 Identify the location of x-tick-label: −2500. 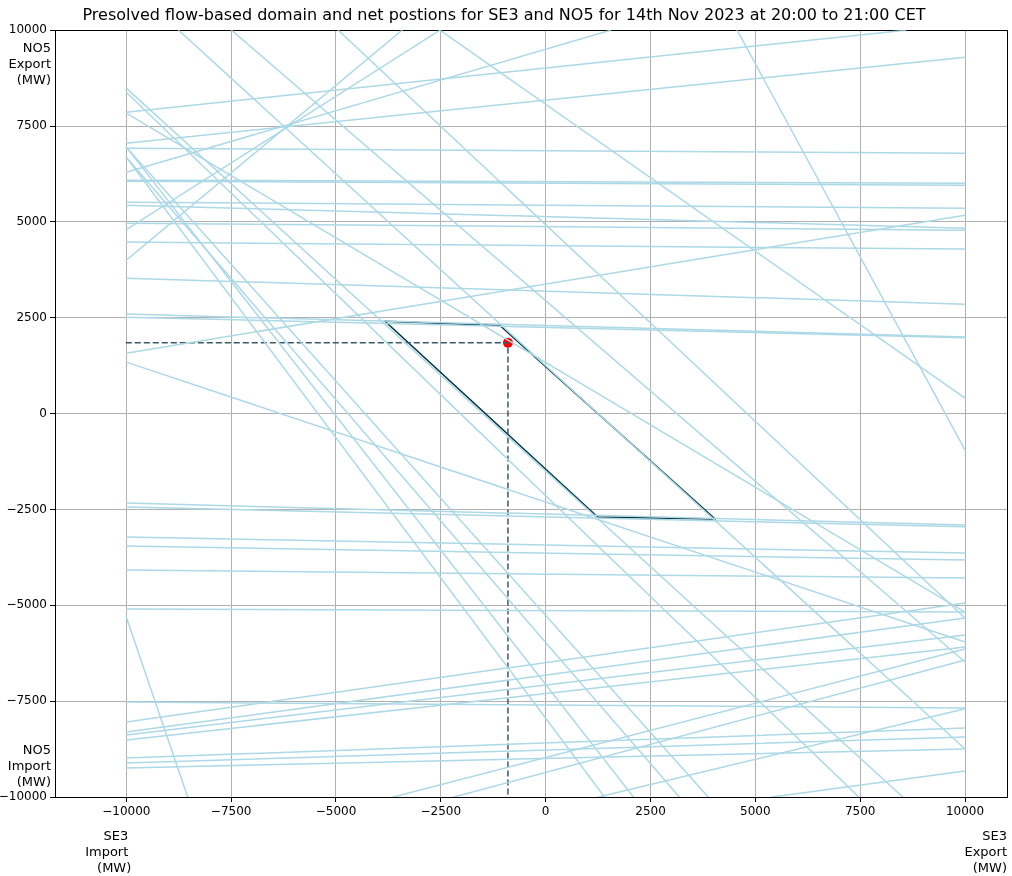
(441, 811).